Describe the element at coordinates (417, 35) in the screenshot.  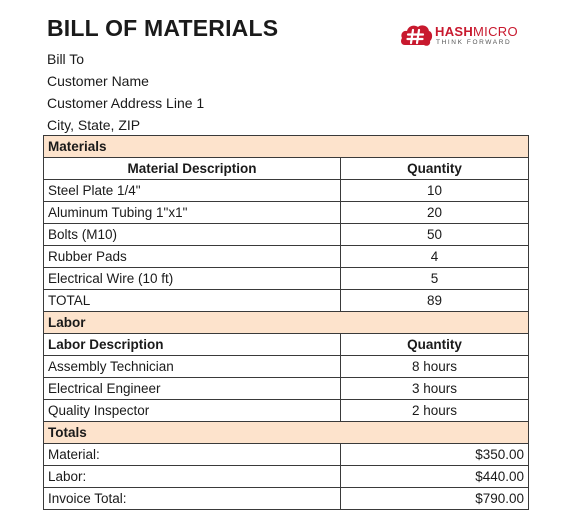
I see `hash-logo-icon` at that location.